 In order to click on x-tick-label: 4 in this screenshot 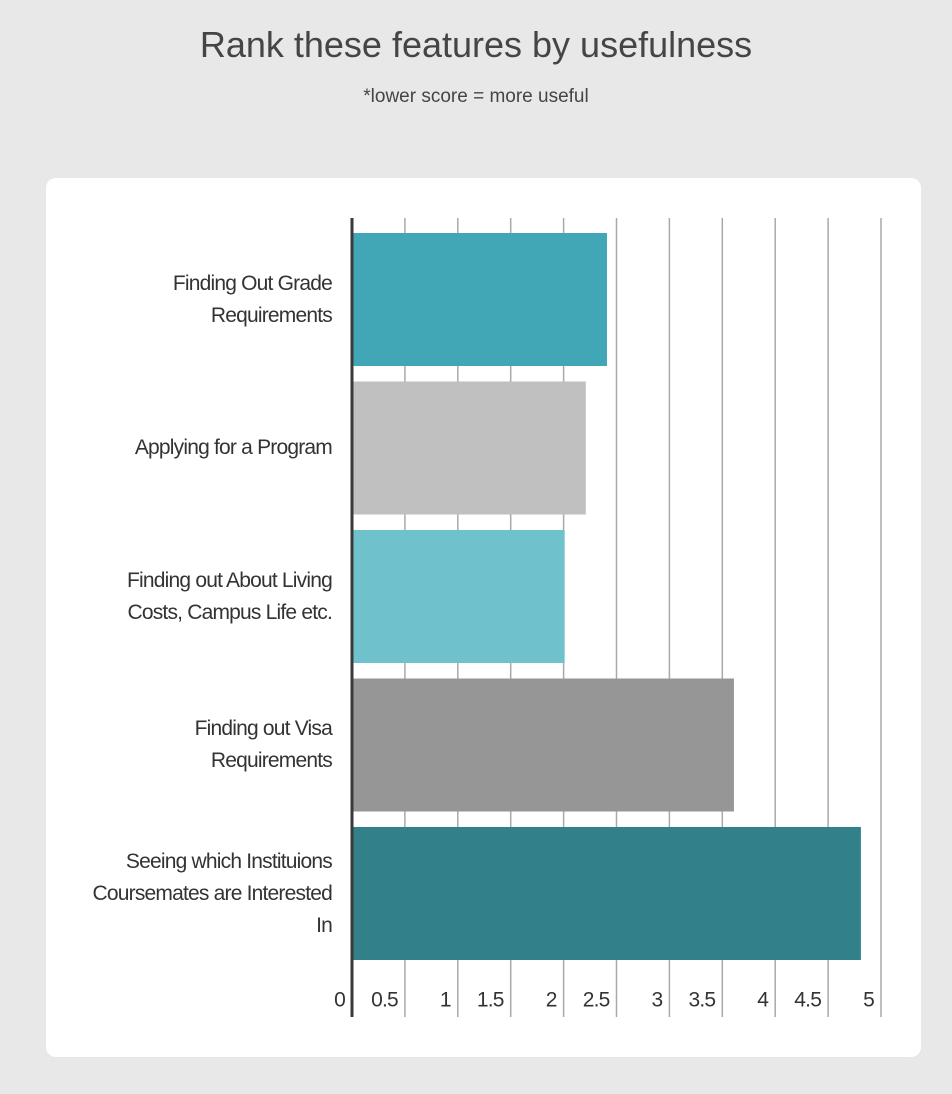, I will do `click(763, 1000)`.